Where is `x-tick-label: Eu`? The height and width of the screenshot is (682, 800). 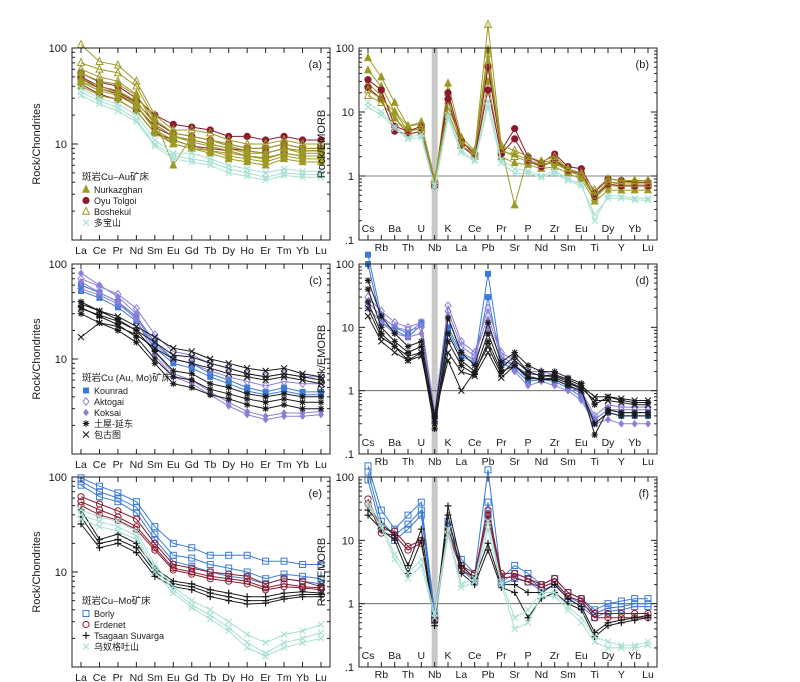
x-tick-label: Eu is located at coordinates (173, 677).